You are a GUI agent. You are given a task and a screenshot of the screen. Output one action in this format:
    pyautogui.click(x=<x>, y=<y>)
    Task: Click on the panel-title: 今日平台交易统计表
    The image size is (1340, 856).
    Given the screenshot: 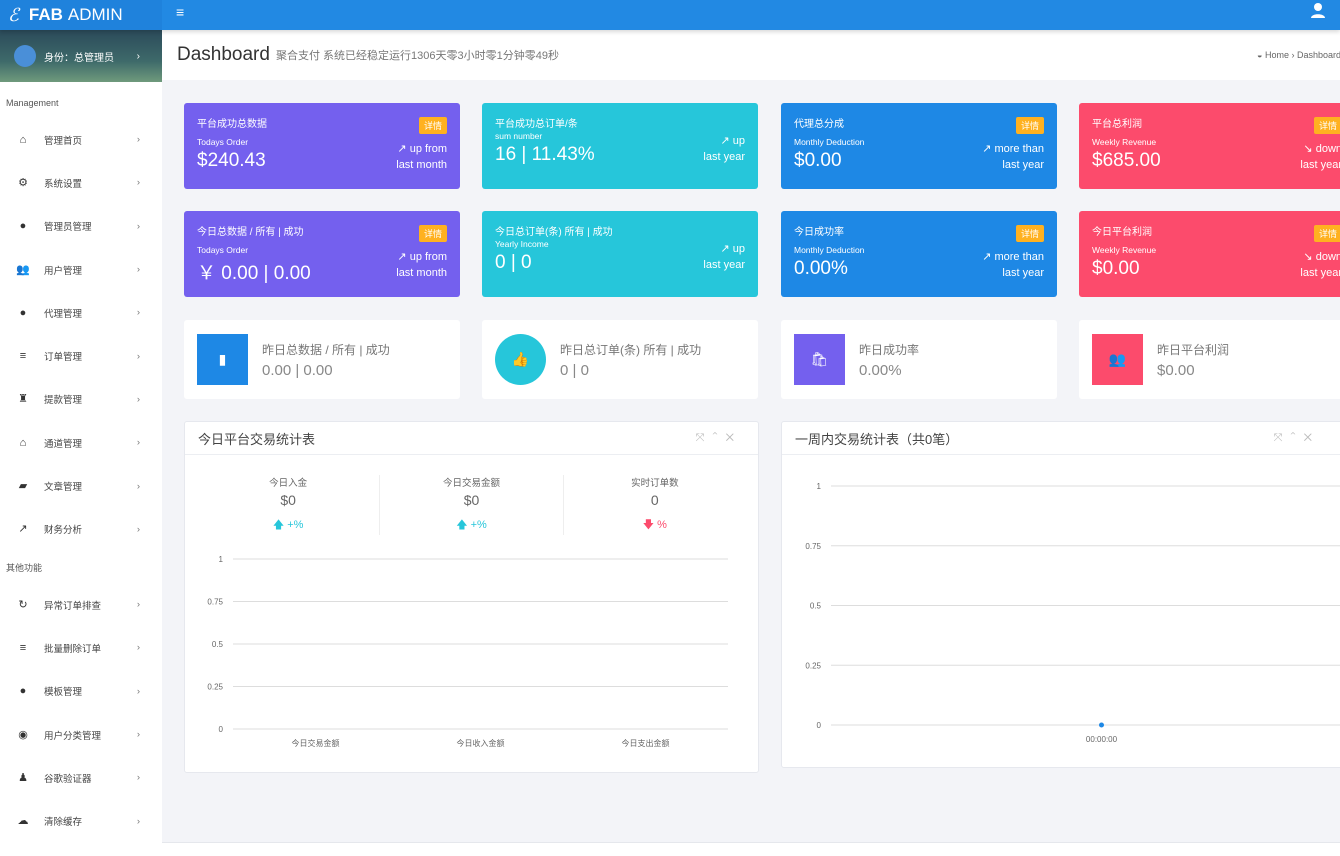 What is the action you would take?
    pyautogui.click(x=257, y=439)
    